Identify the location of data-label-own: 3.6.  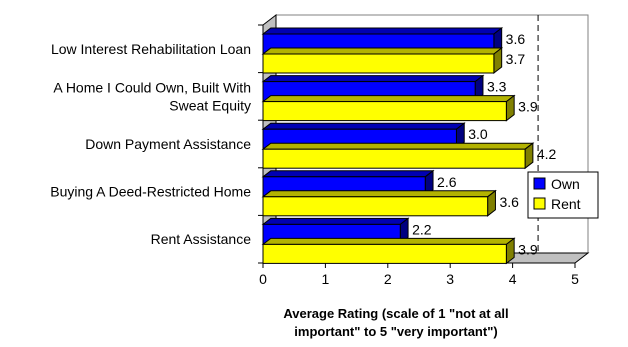
(516, 39).